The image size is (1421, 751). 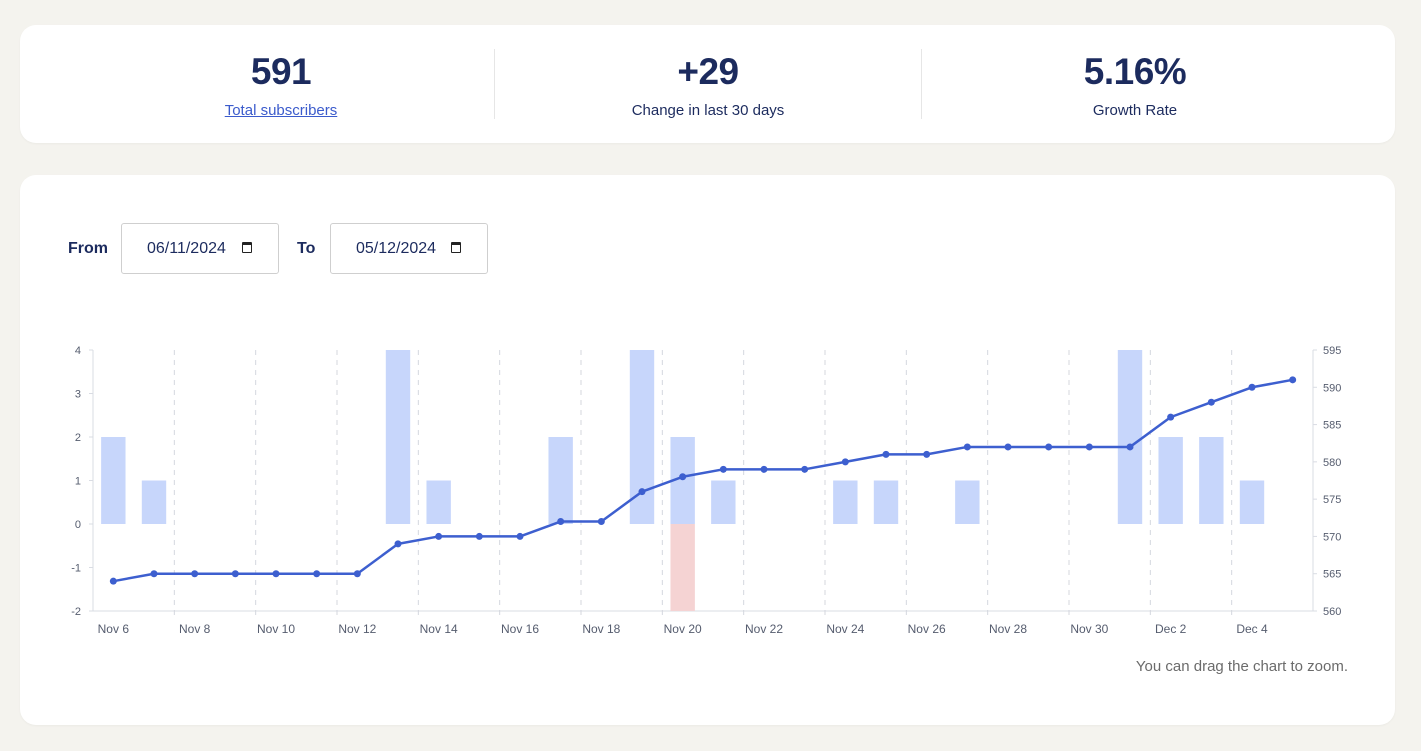 I want to click on stat-total-subscribers: 591 Total subscribers, so click(x=281, y=84).